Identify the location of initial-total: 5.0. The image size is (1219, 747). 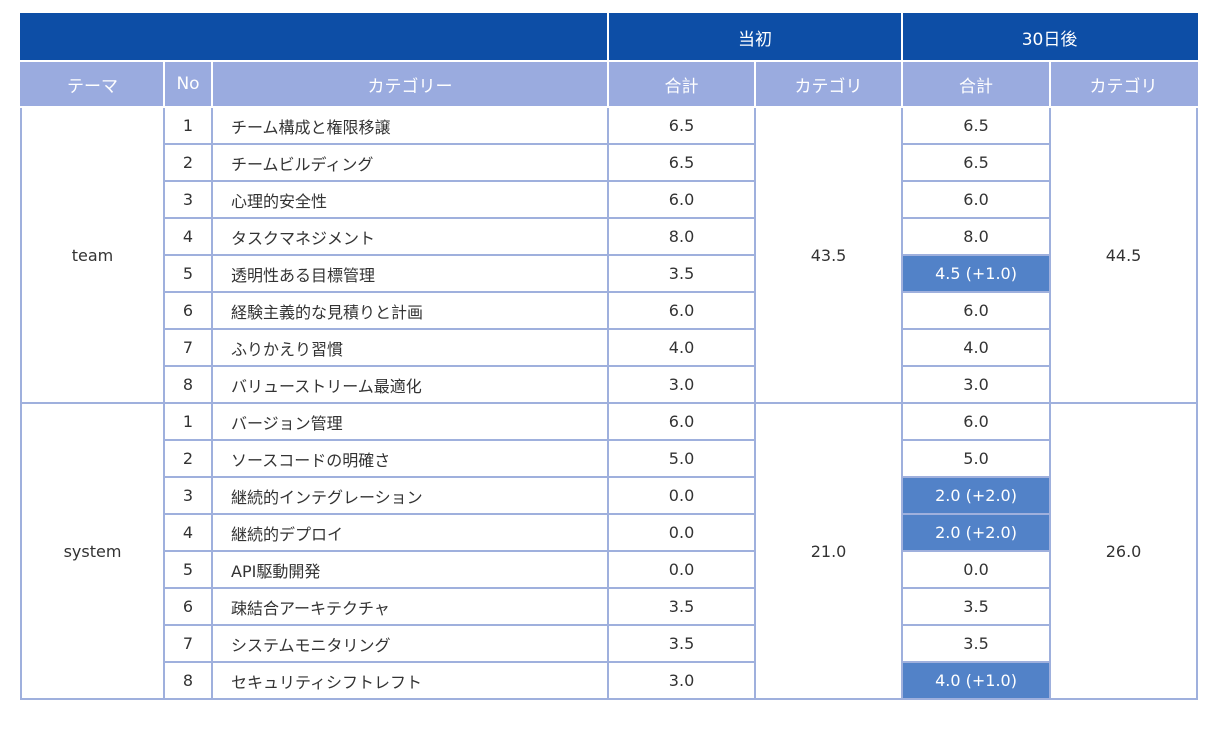
(682, 458).